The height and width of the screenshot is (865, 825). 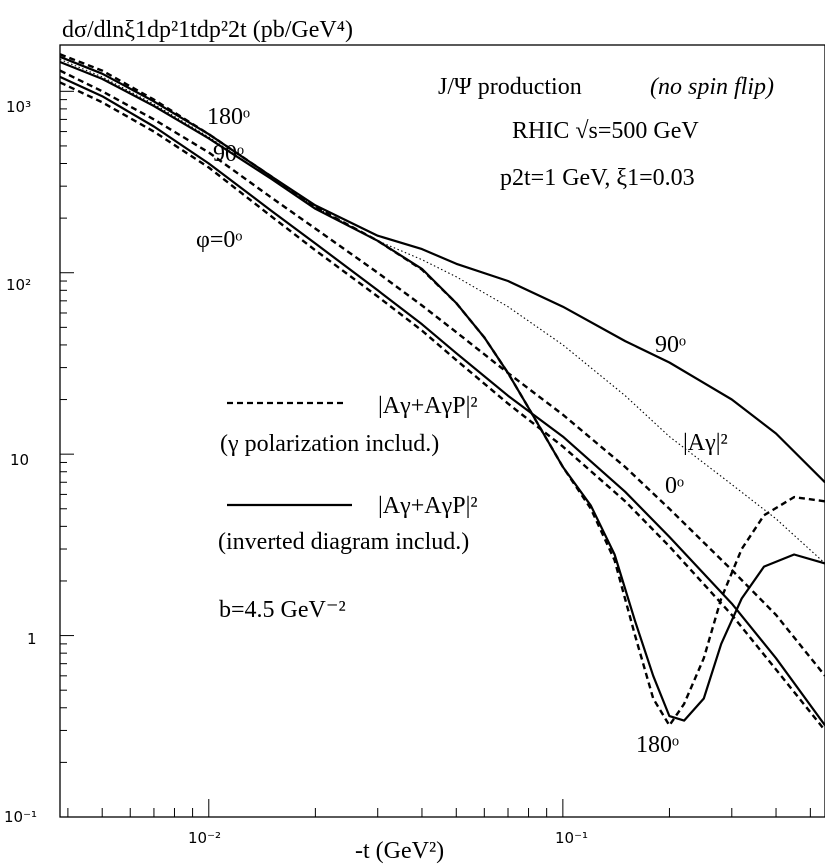 What do you see at coordinates (20, 817) in the screenshot?
I see `y-tick-label-0.1: 10⁻¹` at bounding box center [20, 817].